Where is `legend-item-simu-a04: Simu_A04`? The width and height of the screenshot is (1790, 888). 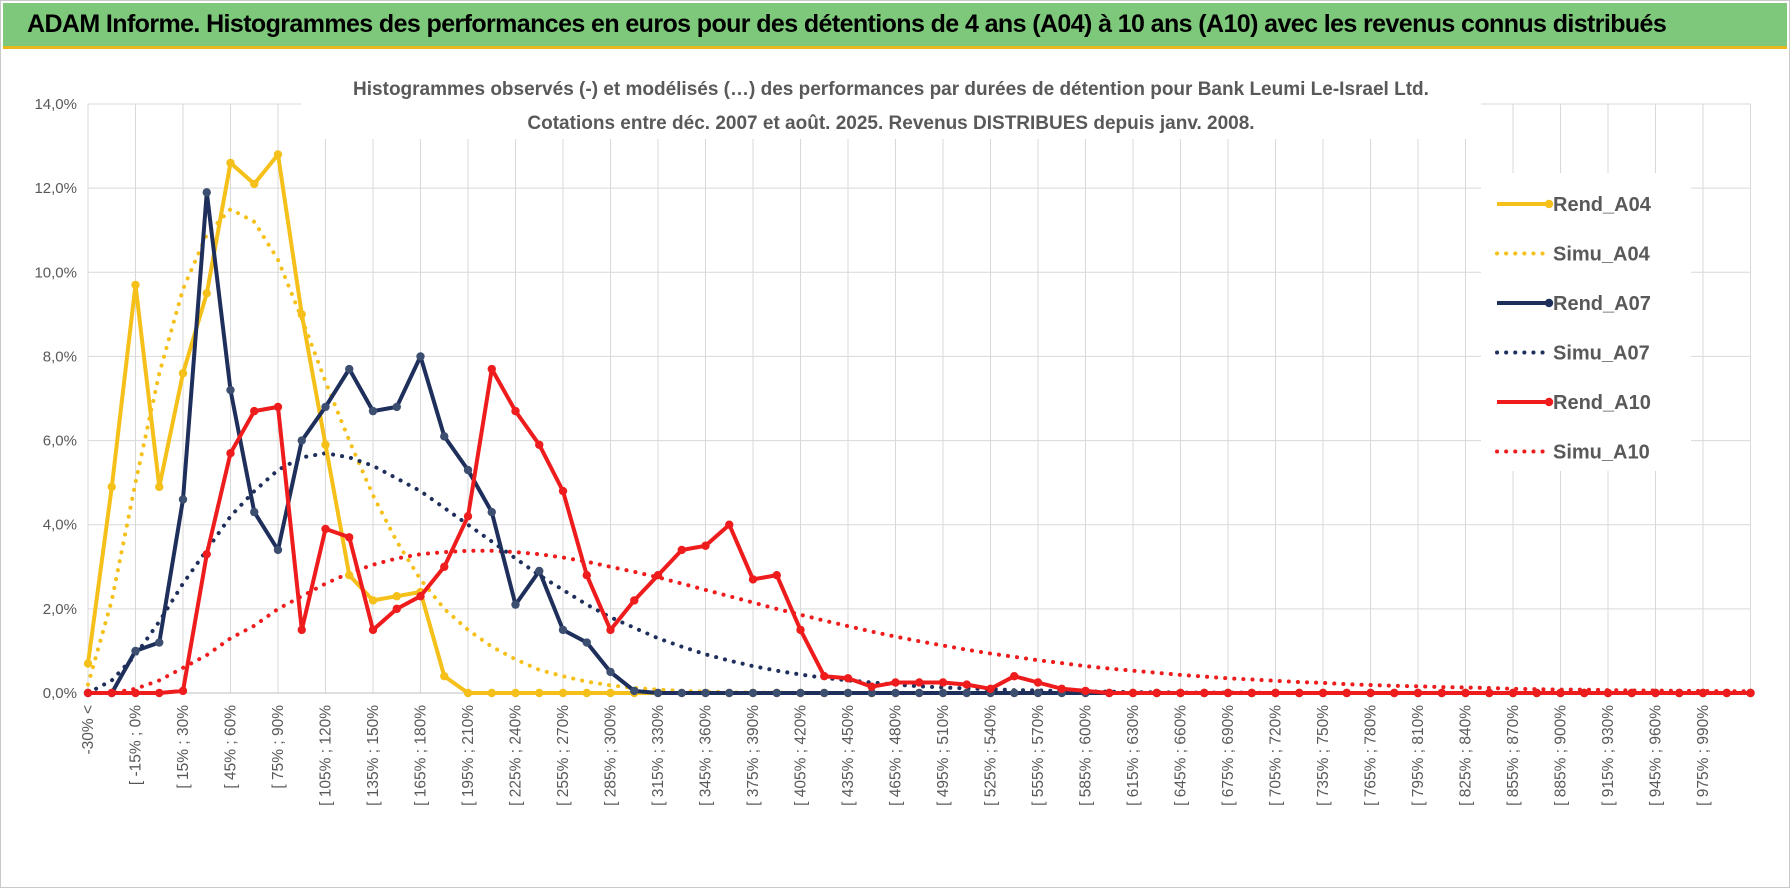 legend-item-simu-a04: Simu_A04 is located at coordinates (1573, 255).